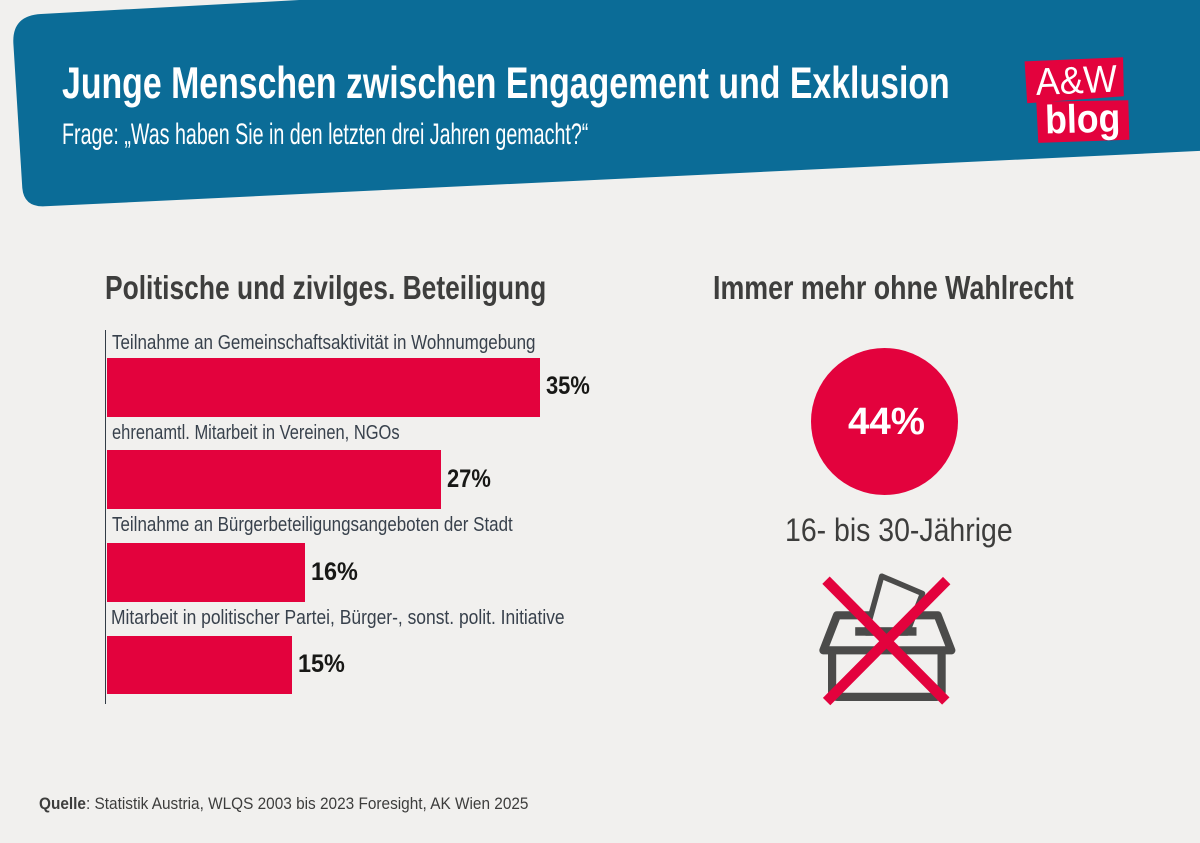 The width and height of the screenshot is (1200, 843). Describe the element at coordinates (1076, 79) in the screenshot. I see `svg-text: A&W` at that location.